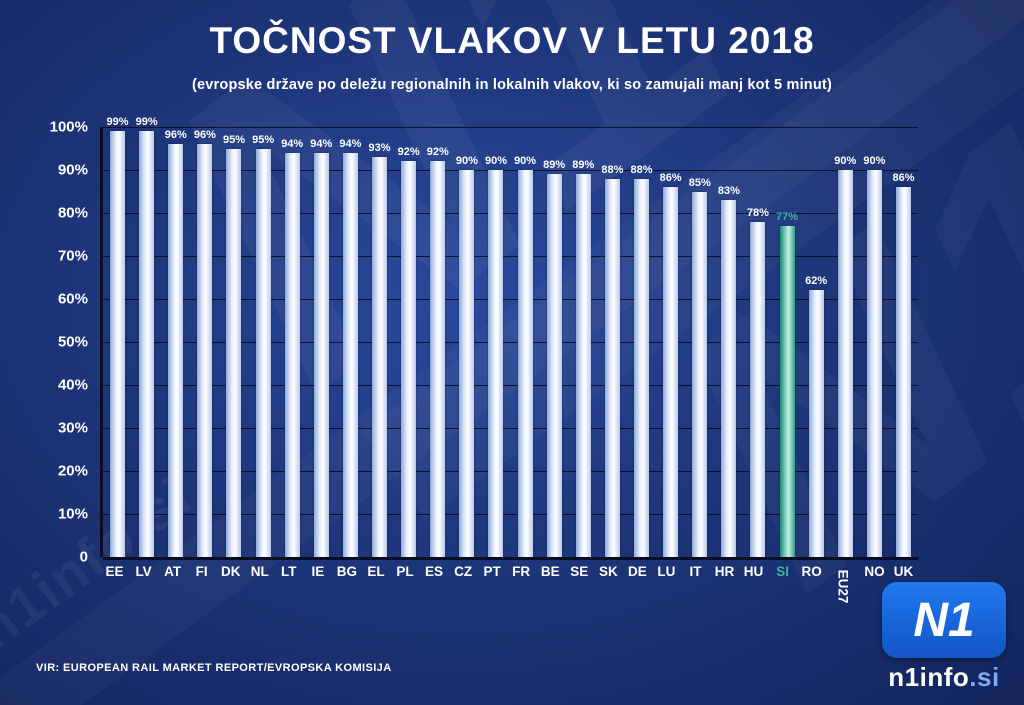 This screenshot has width=1024, height=705. Describe the element at coordinates (787, 391) in the screenshot. I see `bar-SI` at that location.